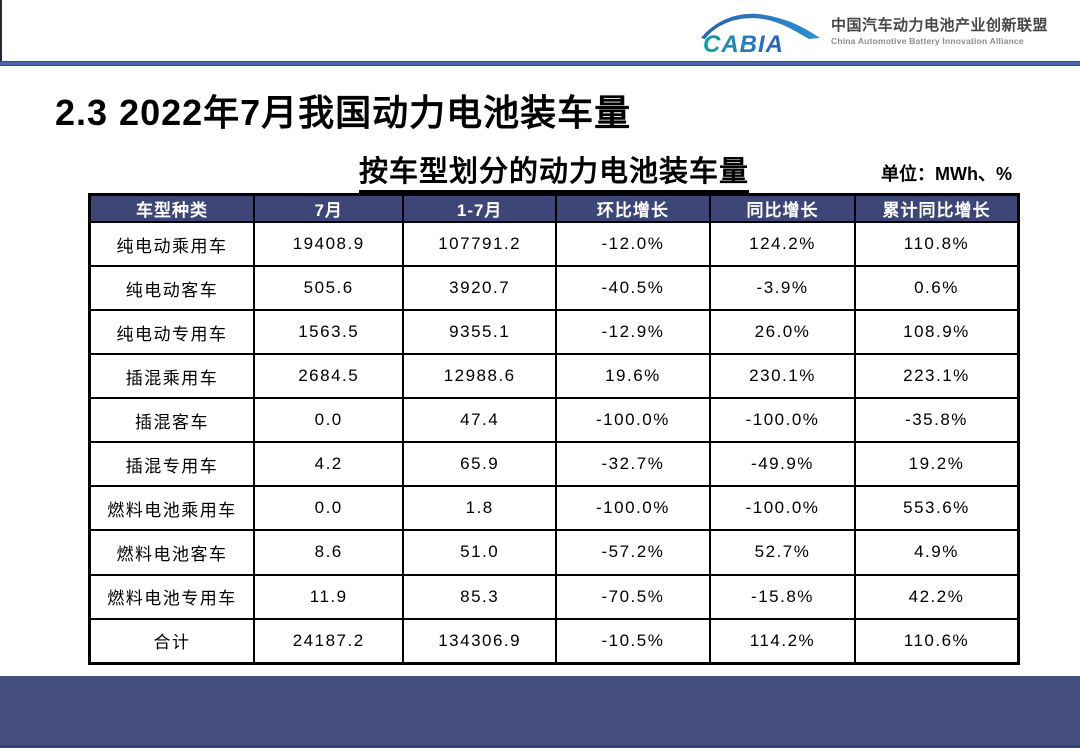  What do you see at coordinates (328, 464) in the screenshot?
I see `table-cell: 4.2` at bounding box center [328, 464].